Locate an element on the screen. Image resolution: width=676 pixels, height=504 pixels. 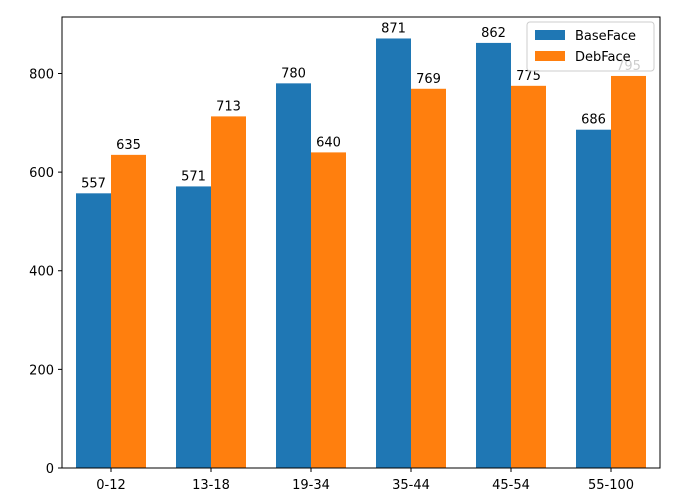
data-label: 713 is located at coordinates (228, 106).